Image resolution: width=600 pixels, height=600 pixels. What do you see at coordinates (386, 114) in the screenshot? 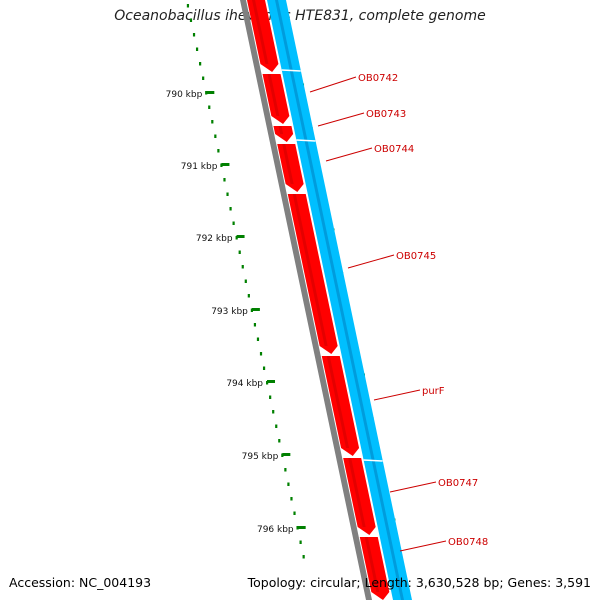
I see `gene-label: OB0743` at bounding box center [386, 114].